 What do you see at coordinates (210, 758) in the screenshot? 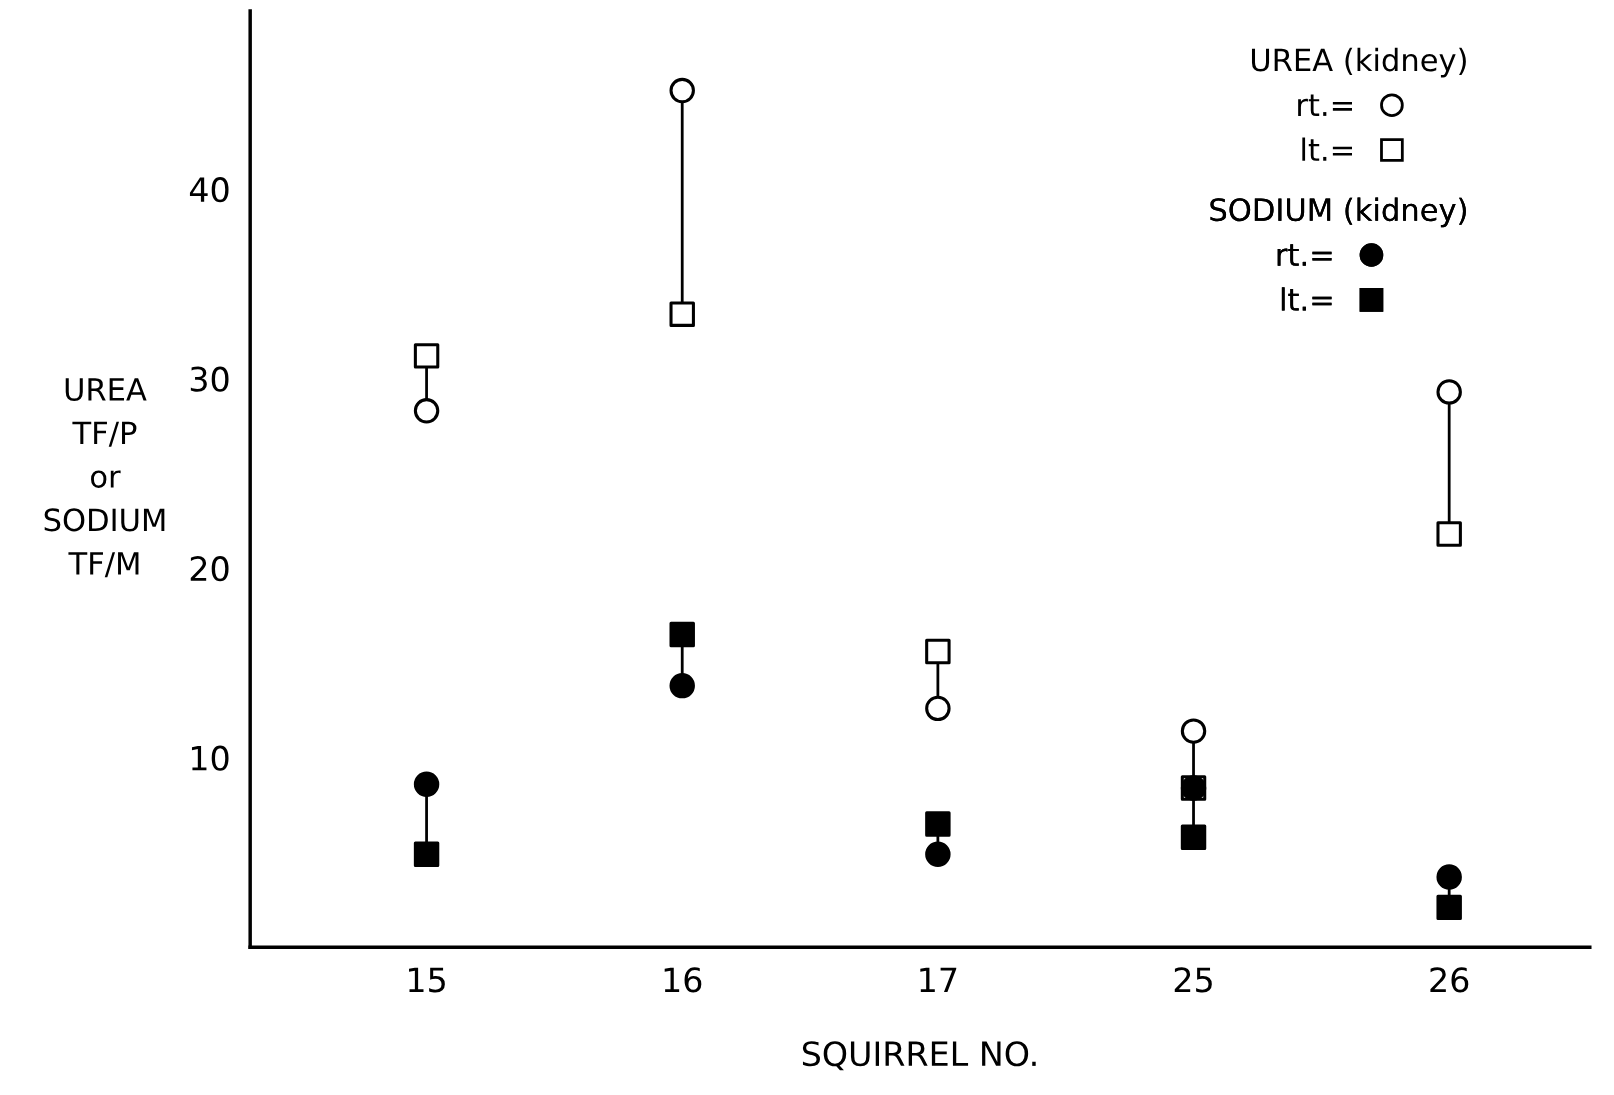
I see `y-tick-label: 10` at bounding box center [210, 758].